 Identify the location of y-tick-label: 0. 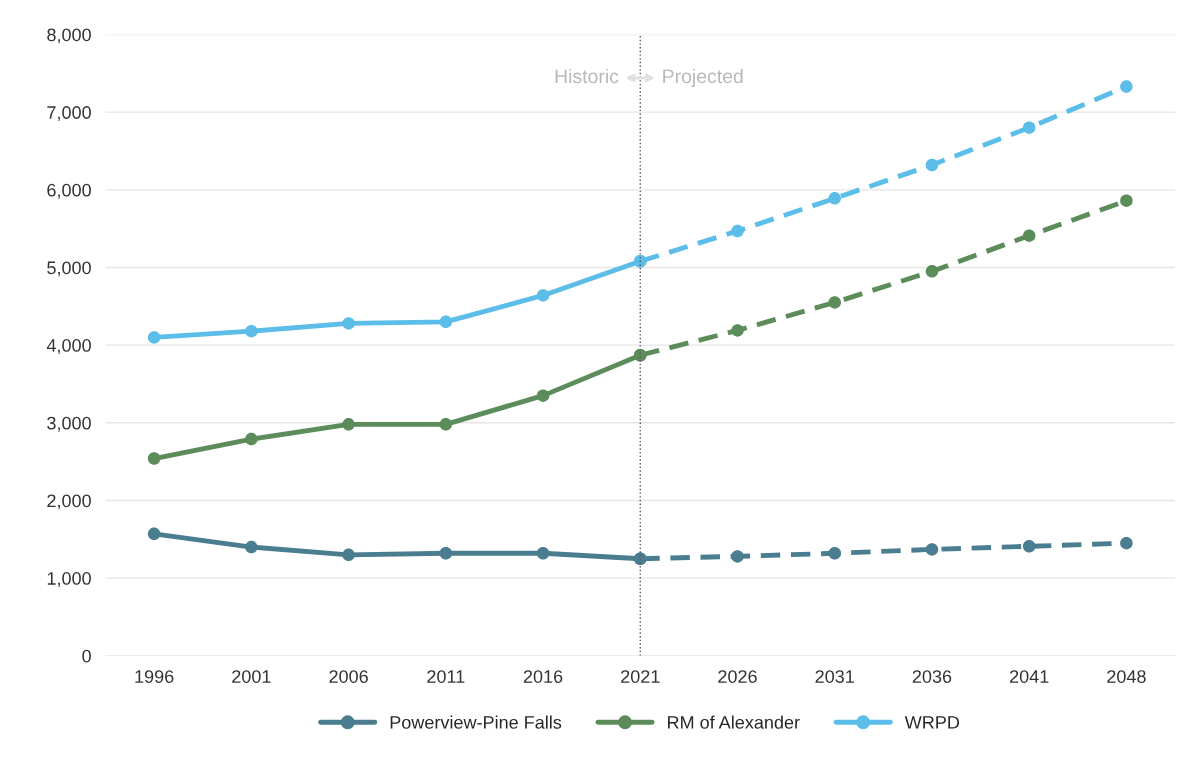
(86, 656).